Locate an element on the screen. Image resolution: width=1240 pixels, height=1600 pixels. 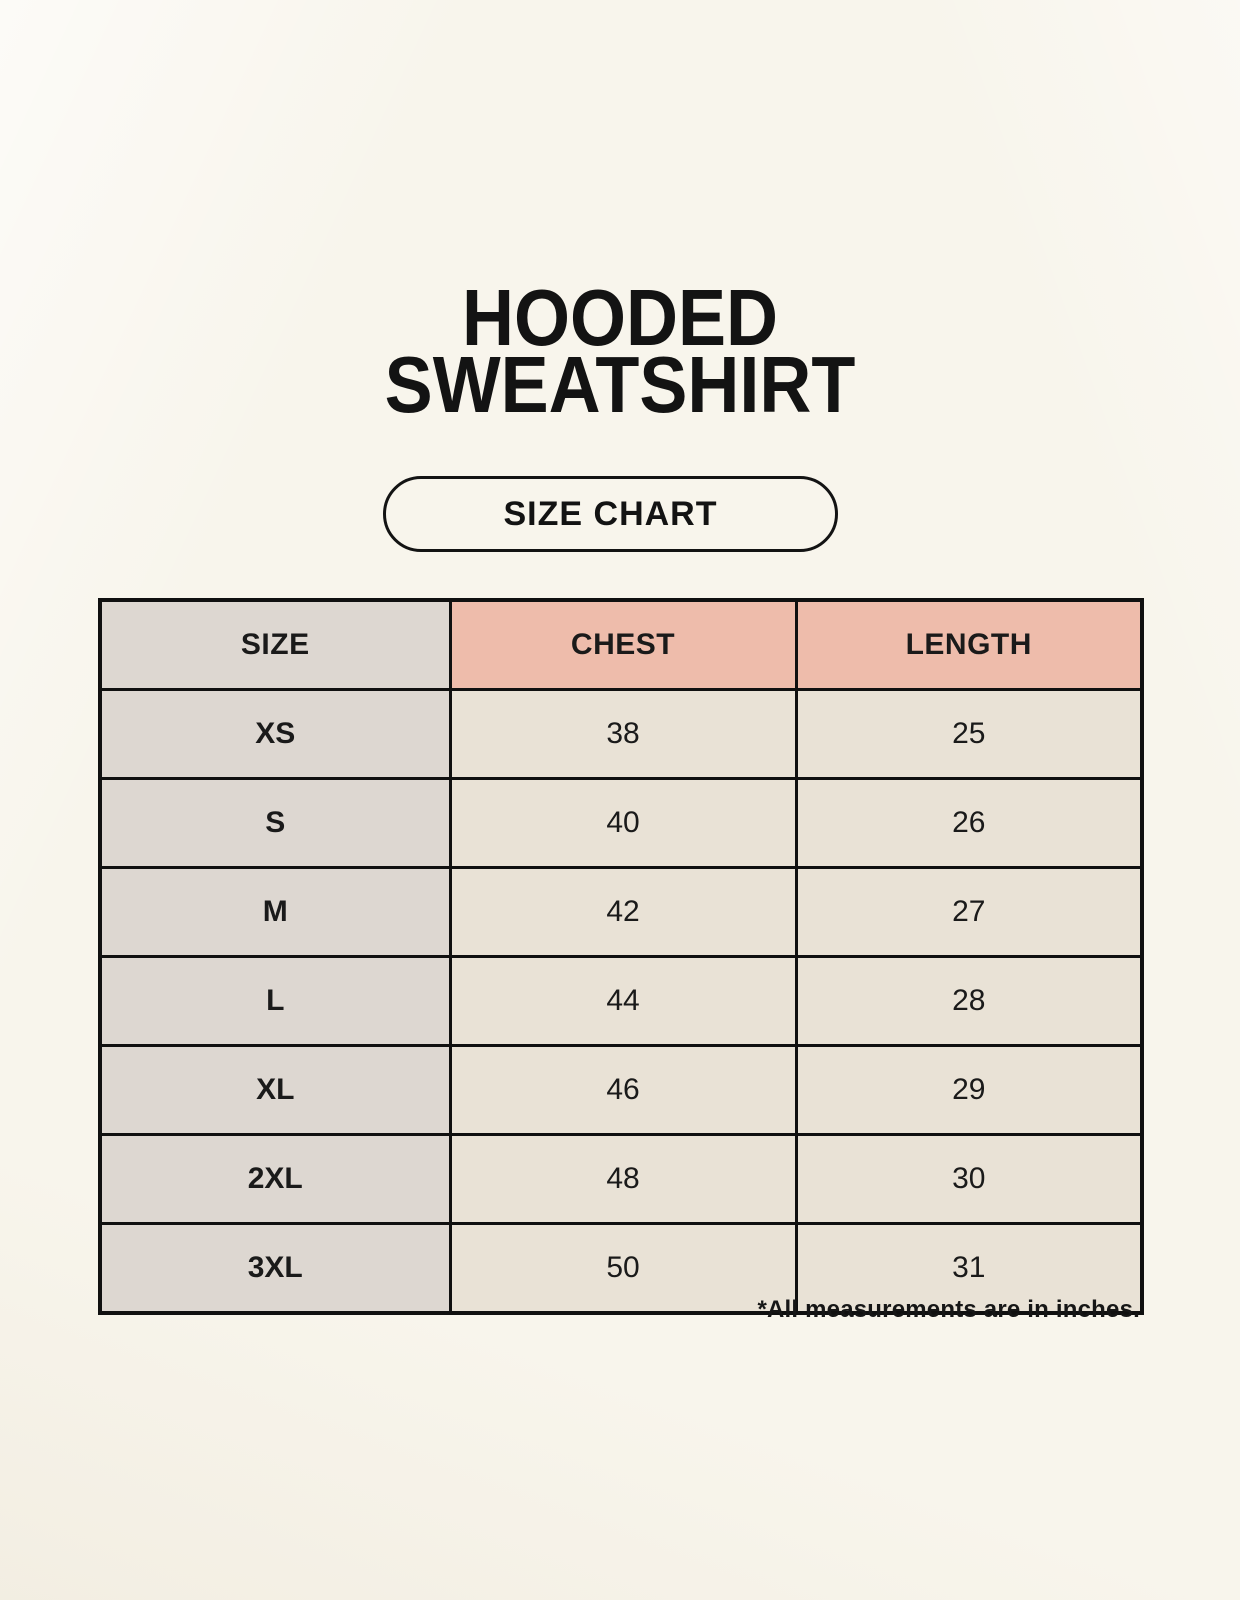
length-value-cell: 26 is located at coordinates (969, 823).